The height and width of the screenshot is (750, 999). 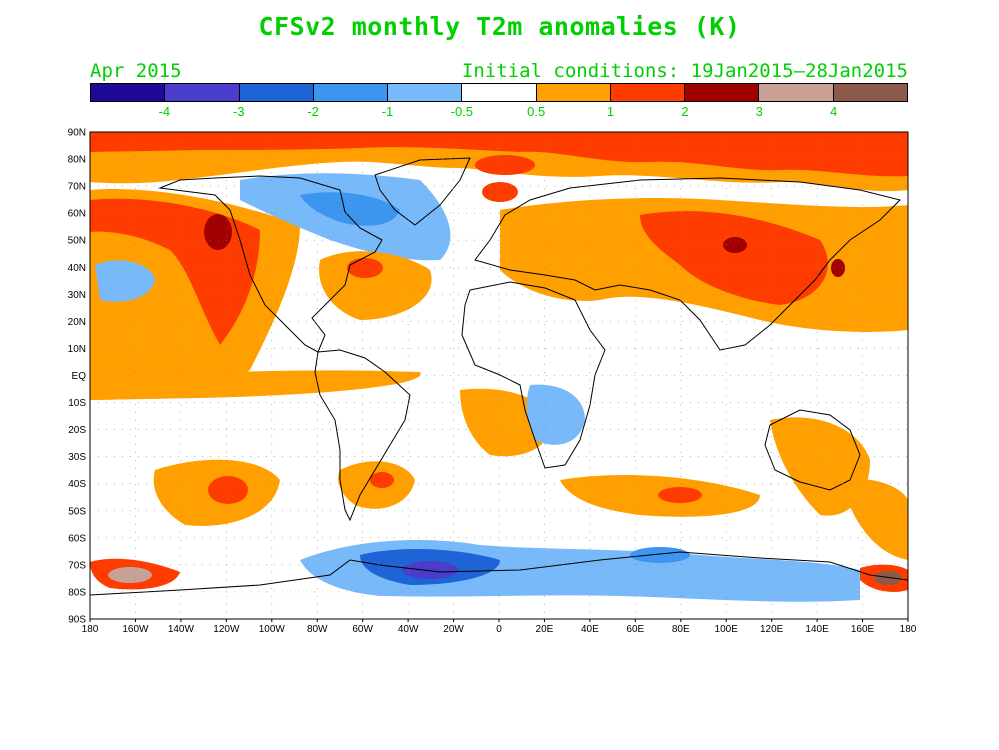 What do you see at coordinates (228, 490) in the screenshot?
I see `south-pacific-strong` at bounding box center [228, 490].